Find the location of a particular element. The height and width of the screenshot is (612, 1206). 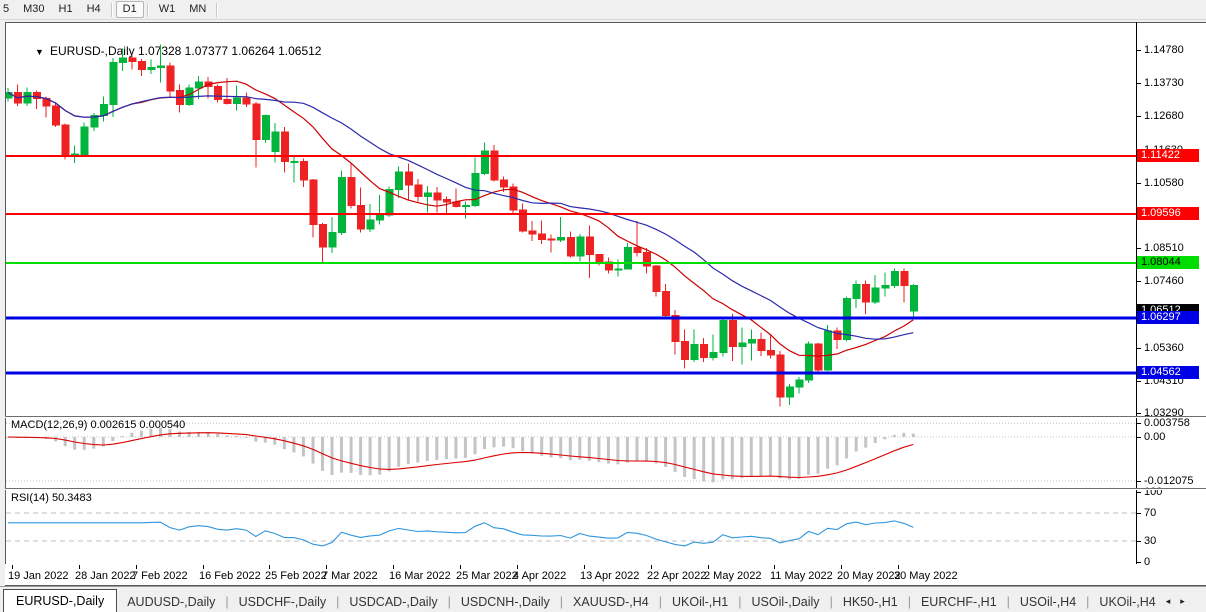

date-label: 28 Jan 2022 is located at coordinates (105, 576).